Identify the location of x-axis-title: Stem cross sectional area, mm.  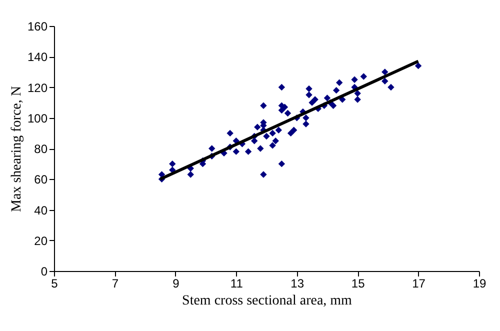
(267, 301).